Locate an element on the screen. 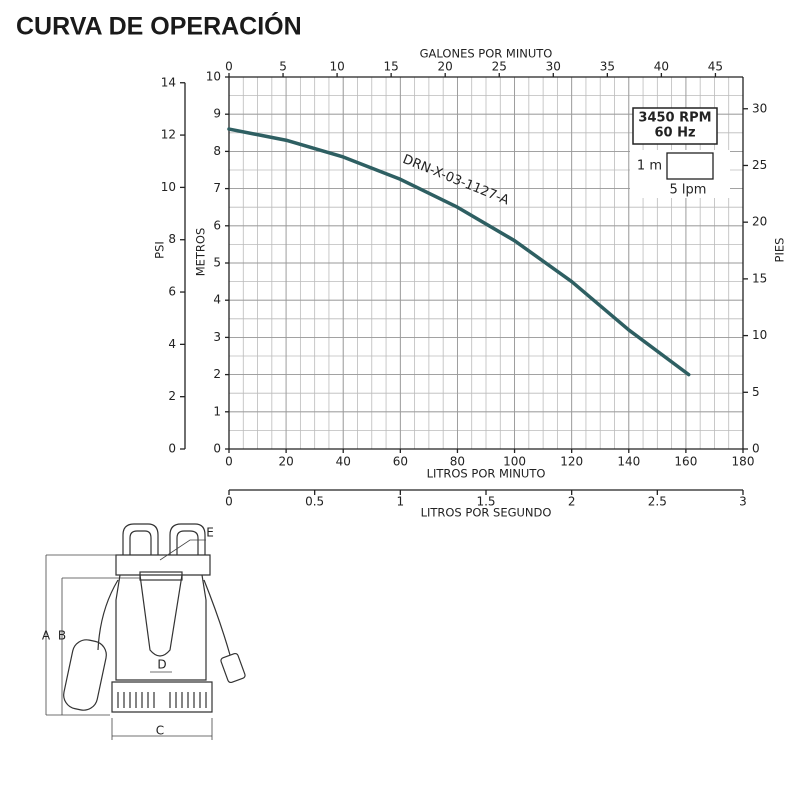 The image size is (800, 800). x3-tick-label: 0.5 is located at coordinates (314, 502).